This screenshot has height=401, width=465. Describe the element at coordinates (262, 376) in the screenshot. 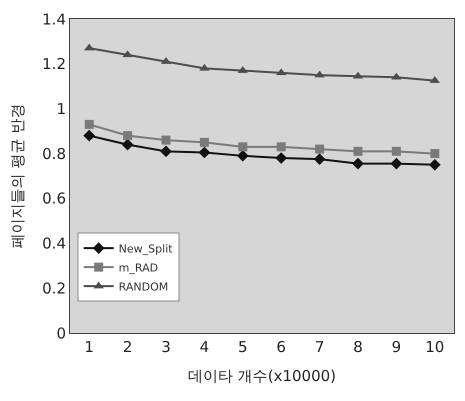

I see `x-axis-title: 데이타 개수(x10000)` at that location.